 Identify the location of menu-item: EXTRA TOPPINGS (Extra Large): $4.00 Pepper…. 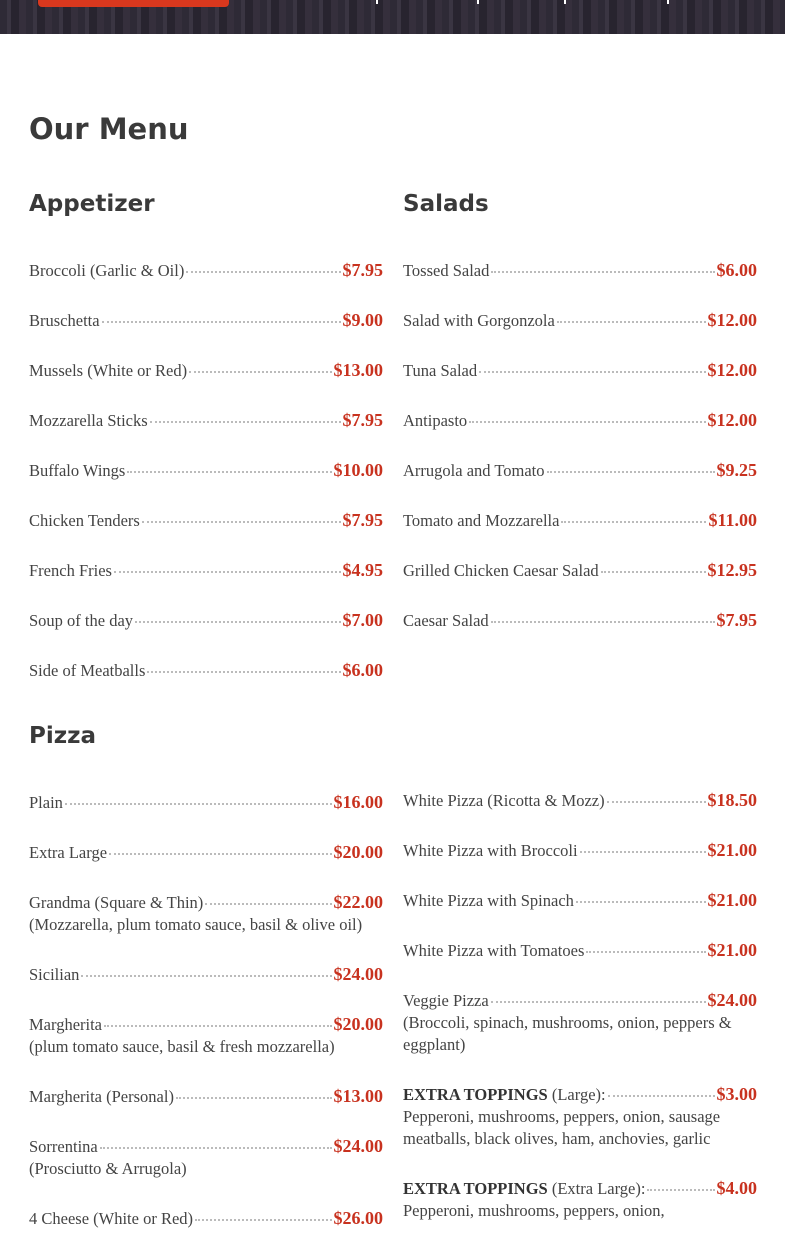
(580, 1199).